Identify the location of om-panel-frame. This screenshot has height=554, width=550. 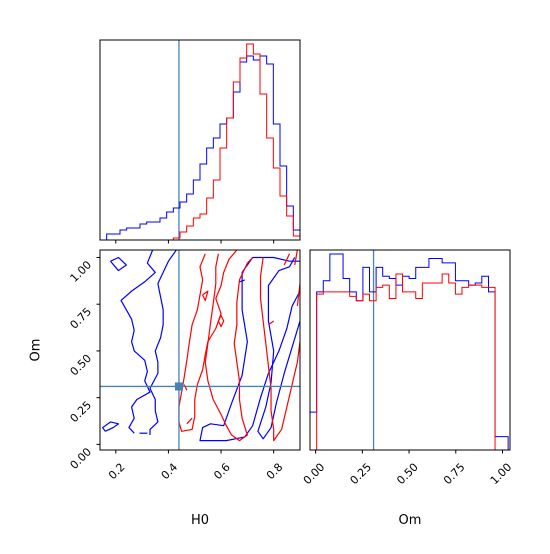
(410, 350).